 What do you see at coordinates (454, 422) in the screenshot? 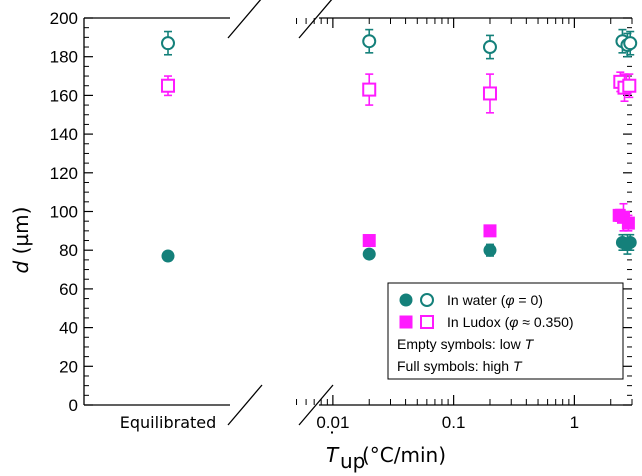
I see `x-tick-label: 0.1` at bounding box center [454, 422].